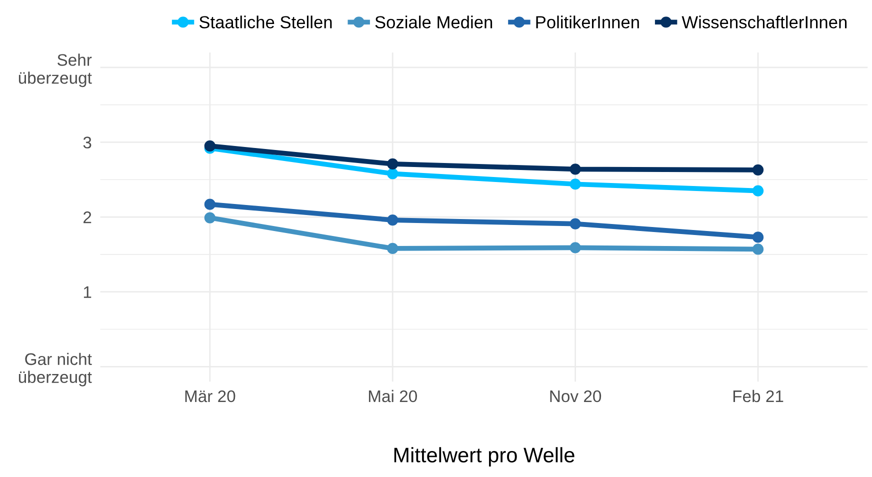  I want to click on y-tick-label: Gar nicht überzeugt, so click(55, 369).